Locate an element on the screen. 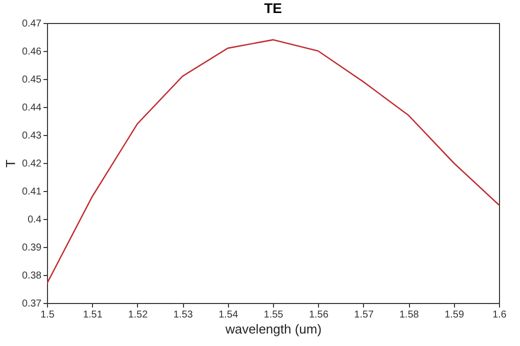  x-tick-label: 1.56 is located at coordinates (318, 315).